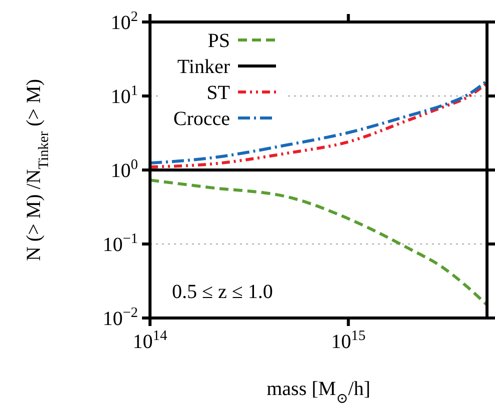  Describe the element at coordinates (219, 41) in the screenshot. I see `legend-label: PS` at that location.